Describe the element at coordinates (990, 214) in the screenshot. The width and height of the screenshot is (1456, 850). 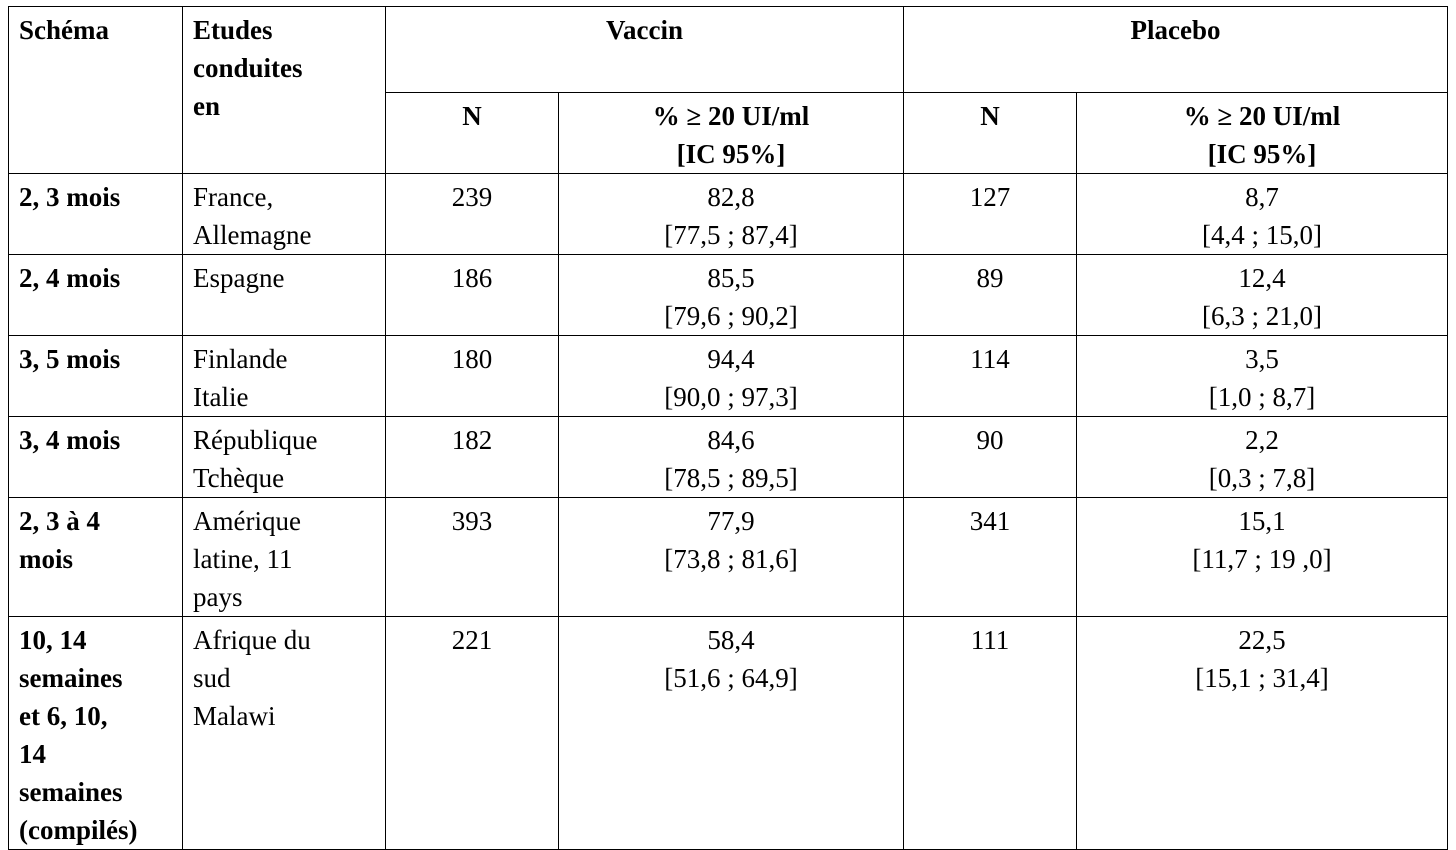
I see `cell: 127` at that location.